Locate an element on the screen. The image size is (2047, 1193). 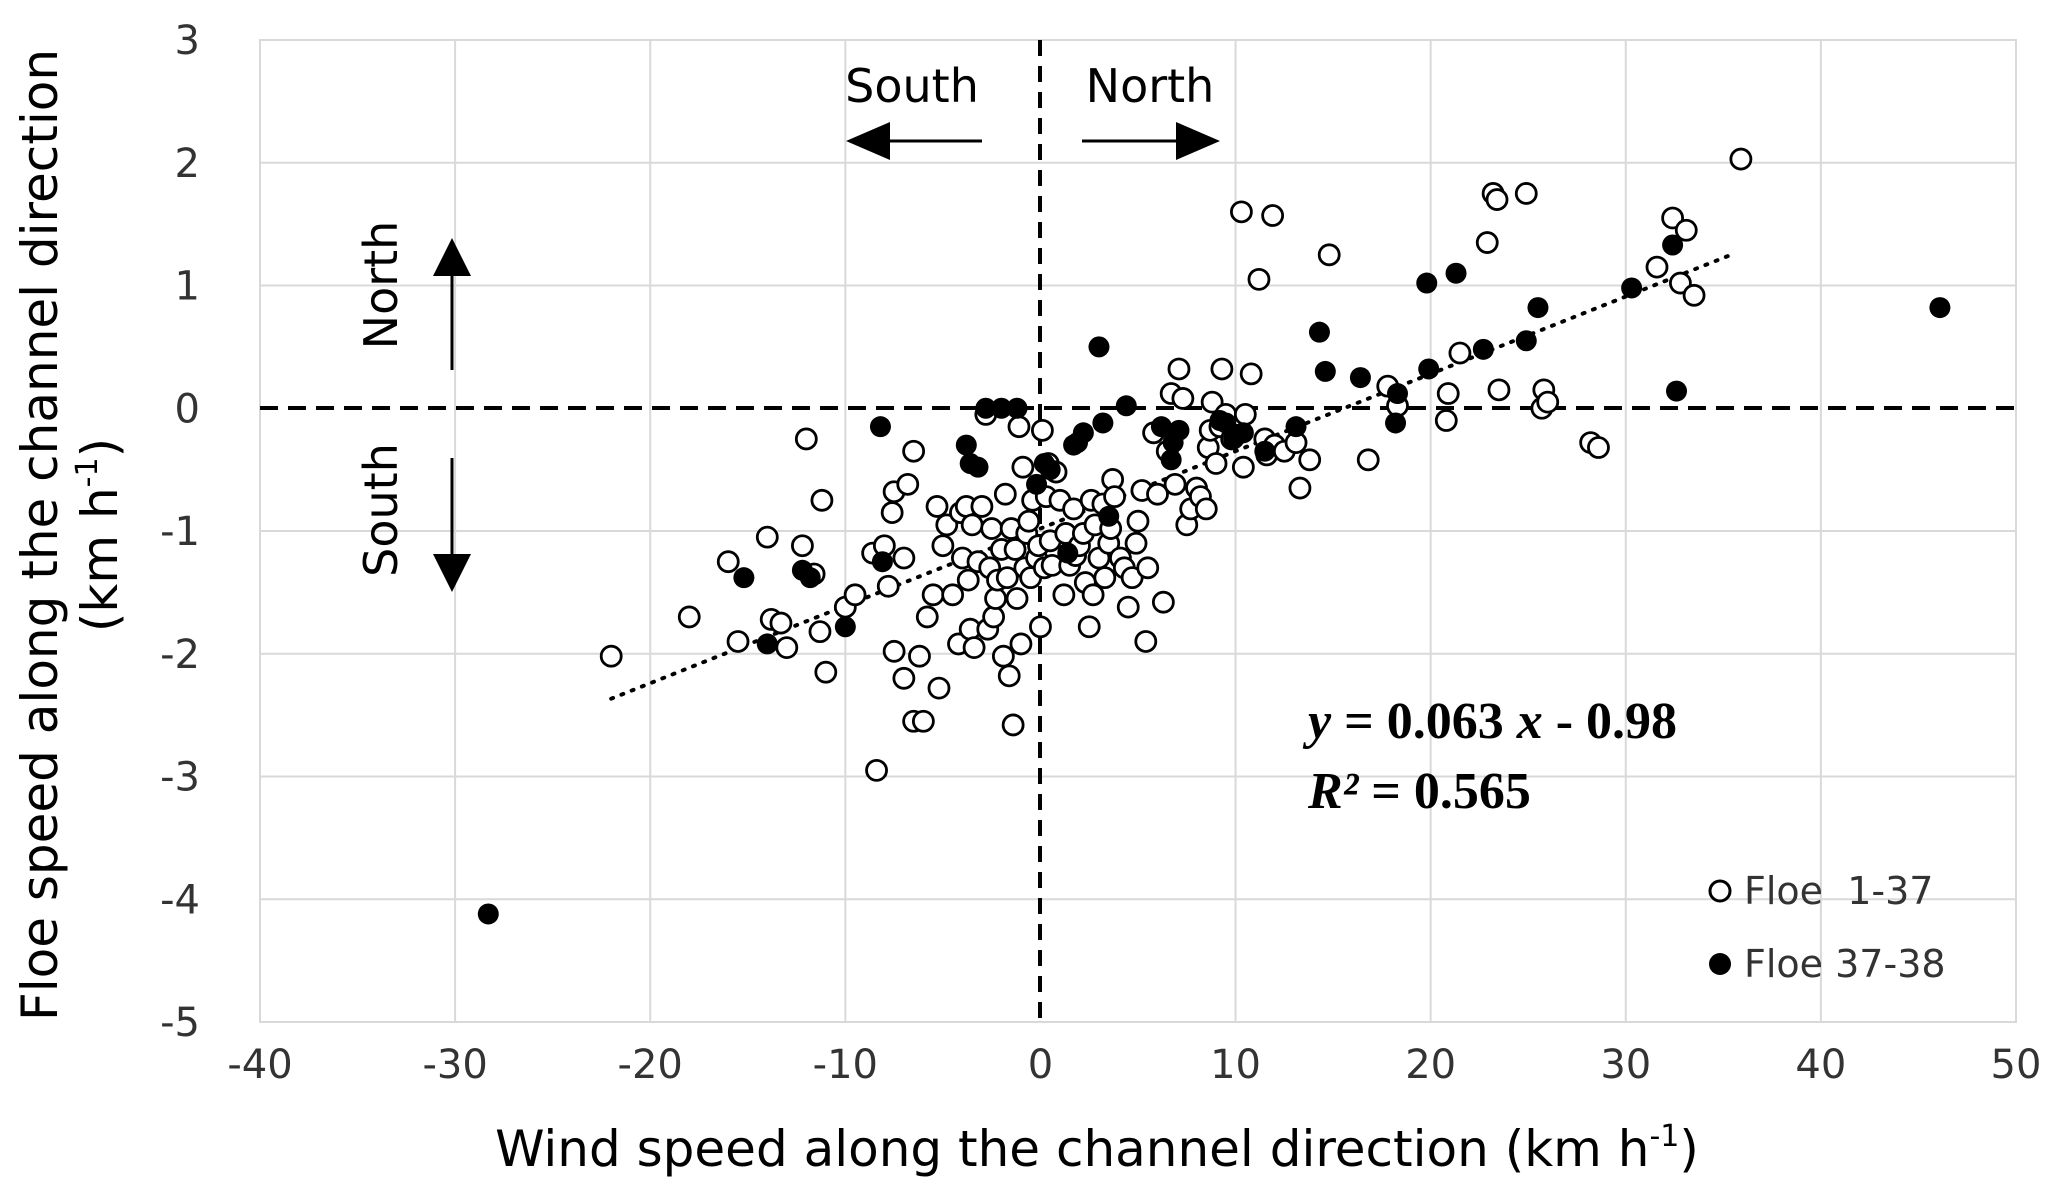
x-tick-label: -40 is located at coordinates (259, 1065).